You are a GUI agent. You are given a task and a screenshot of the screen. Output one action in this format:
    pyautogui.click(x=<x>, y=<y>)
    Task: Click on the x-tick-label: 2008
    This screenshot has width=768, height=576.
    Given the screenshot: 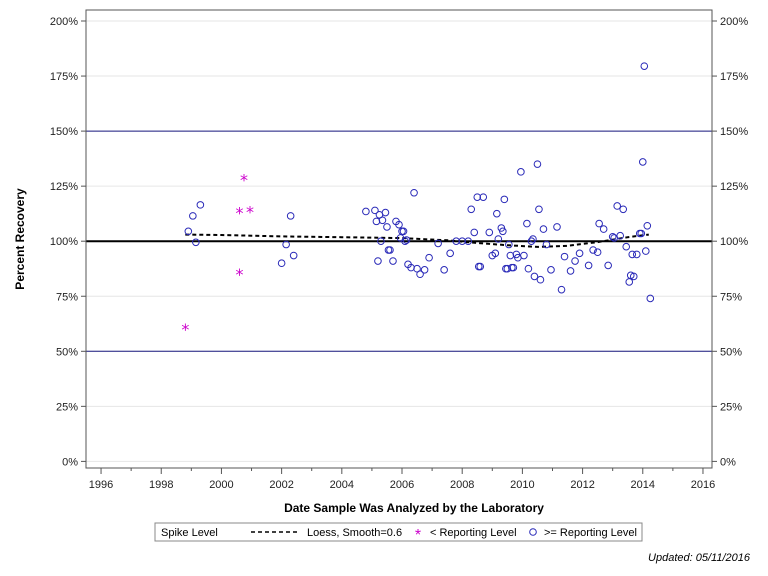 What is the action you would take?
    pyautogui.click(x=462, y=485)
    